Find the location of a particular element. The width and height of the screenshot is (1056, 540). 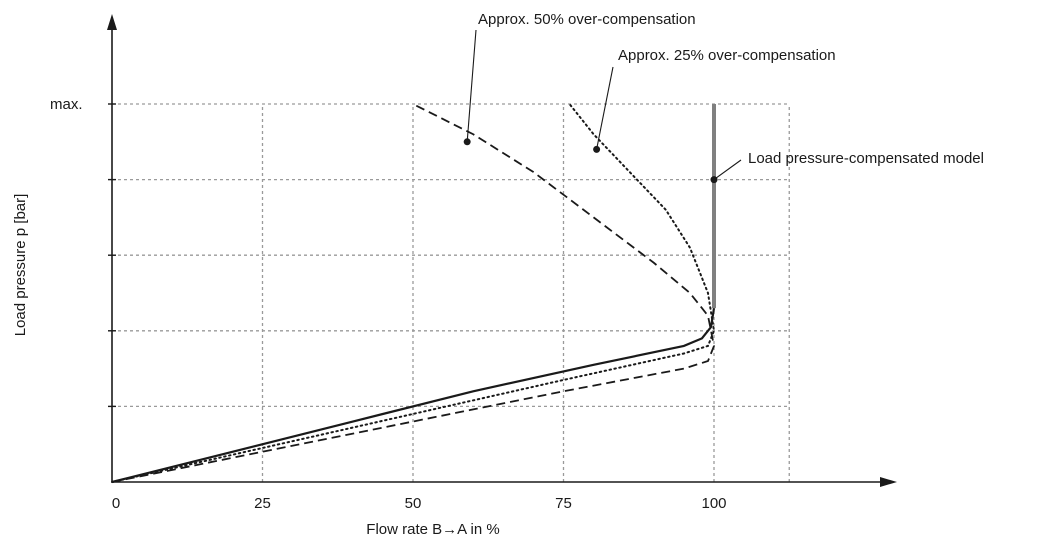

y-tick-labels: max. is located at coordinates (66, 104).